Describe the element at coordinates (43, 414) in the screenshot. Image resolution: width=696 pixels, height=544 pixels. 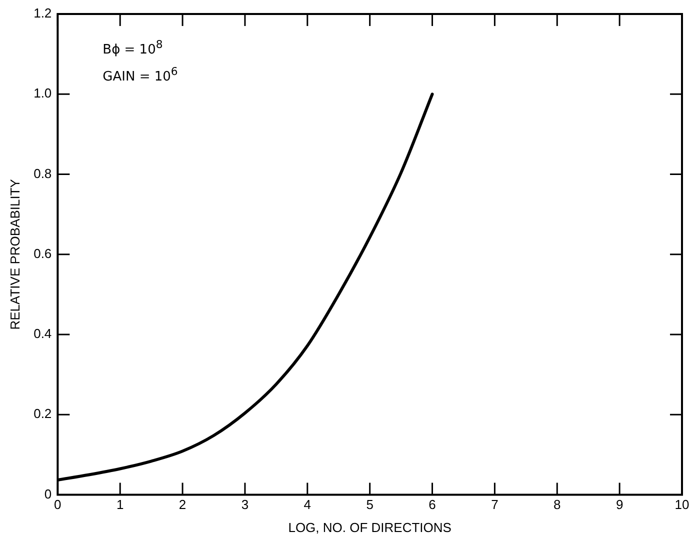
I see `y-tick-label: 0.2` at that location.